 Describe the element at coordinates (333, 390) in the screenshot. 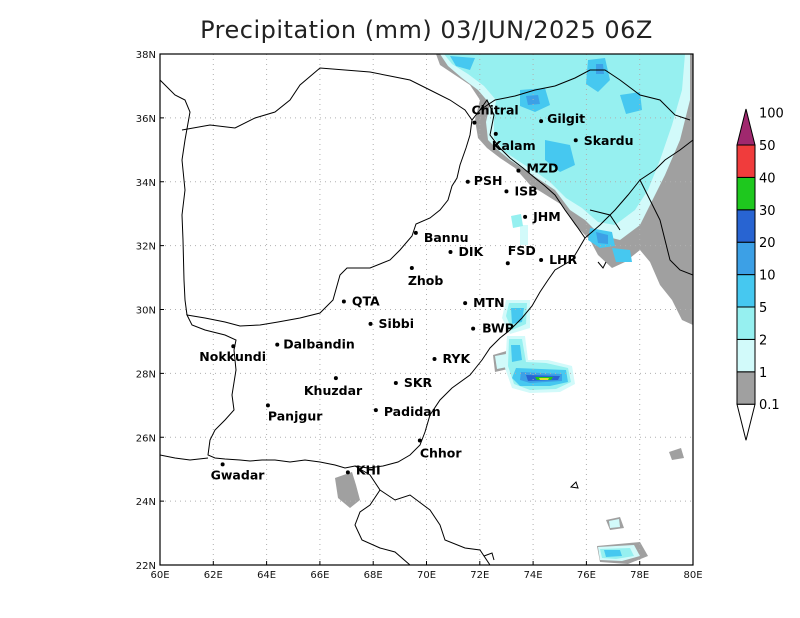

I see `city-label: Khuzdar` at that location.